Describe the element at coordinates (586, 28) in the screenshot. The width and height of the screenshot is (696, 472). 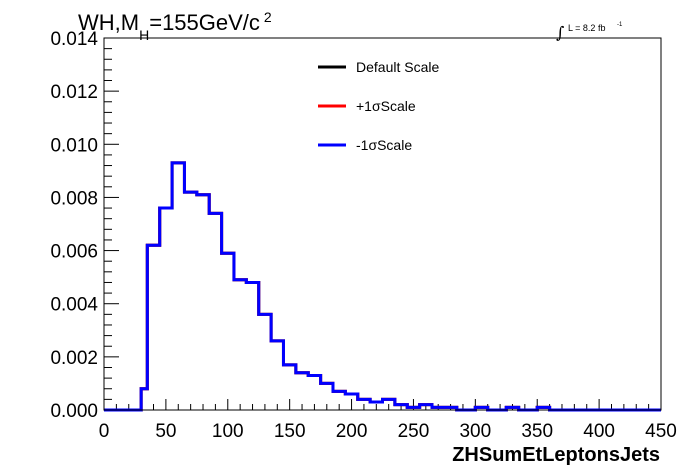
I see `luminosity-text: L = 8.2 fb` at that location.